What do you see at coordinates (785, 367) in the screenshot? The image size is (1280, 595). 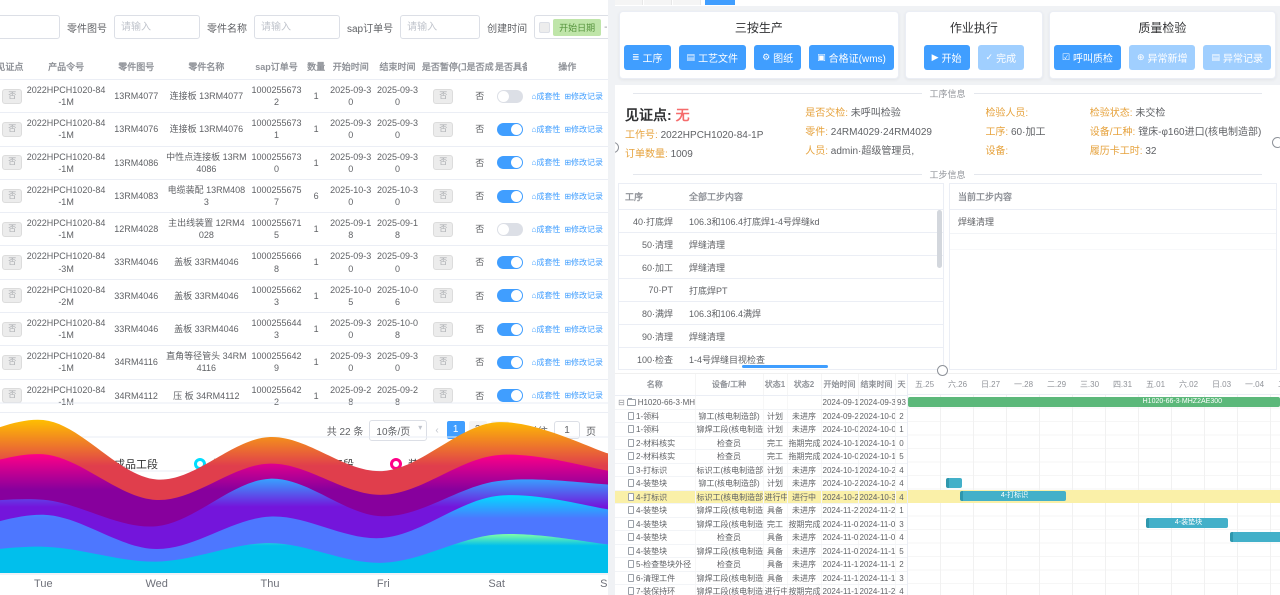 I see `steps-horizontal-scrollbar` at bounding box center [785, 367].